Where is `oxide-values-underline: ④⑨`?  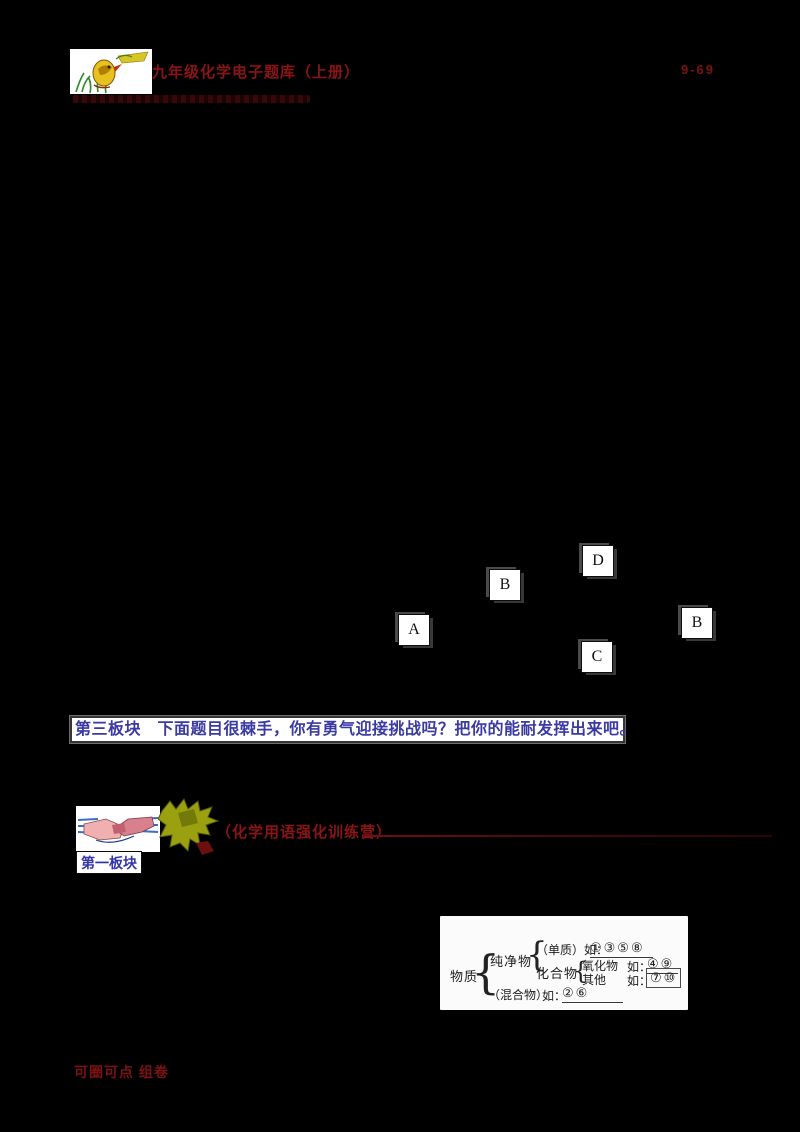 oxide-values-underline: ④⑨ is located at coordinates (663, 964).